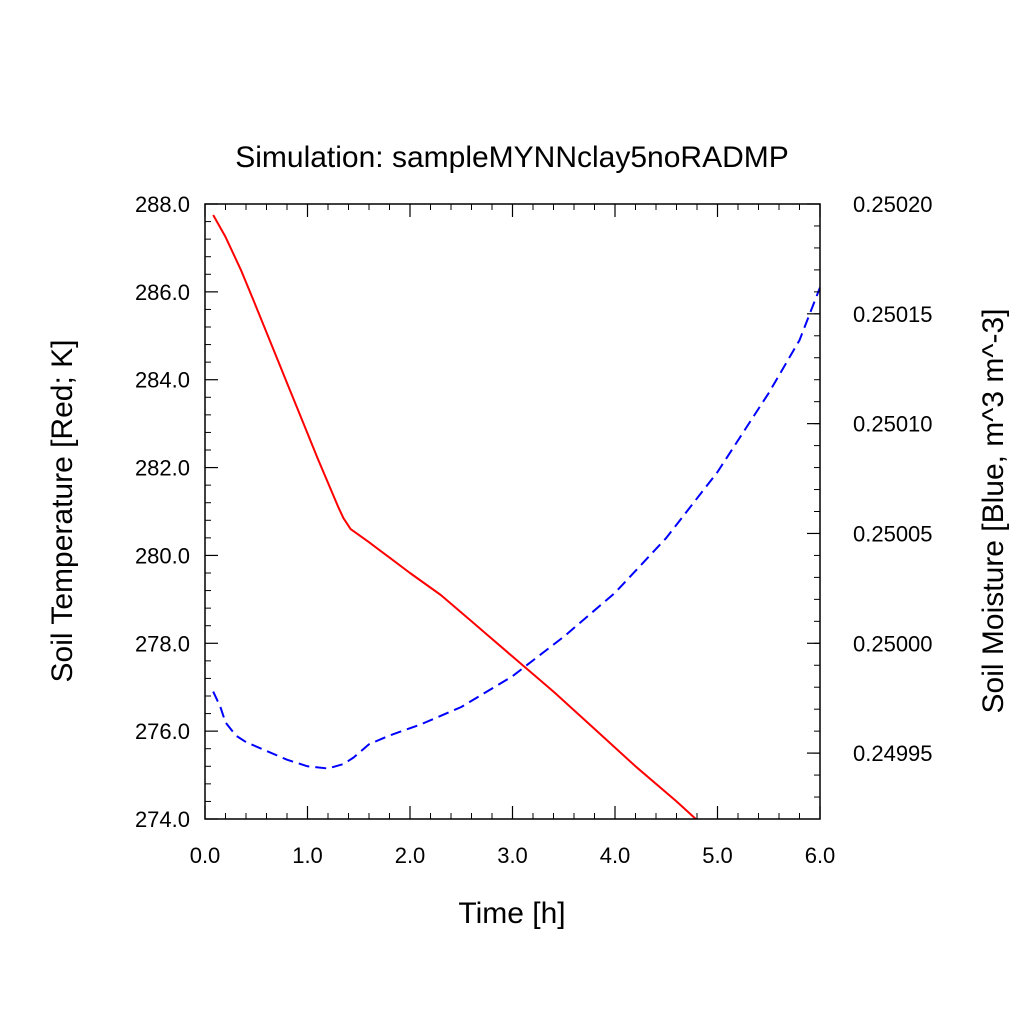  I want to click on y-tick-label: 286.0, so click(162, 292).